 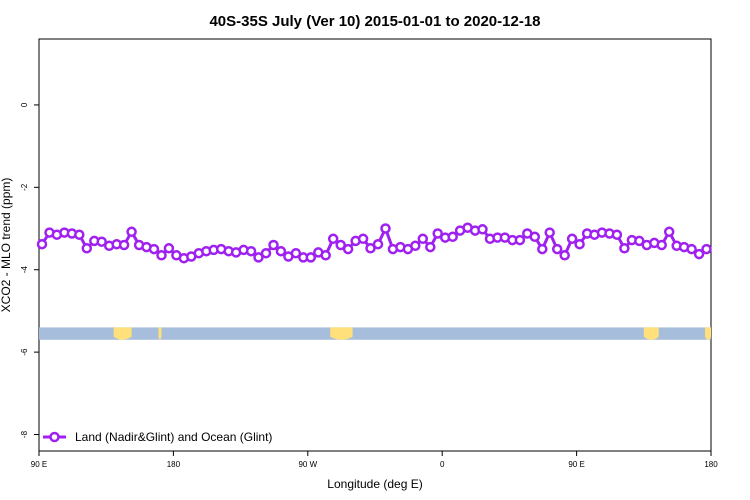 What do you see at coordinates (24, 434) in the screenshot?
I see `y-tick-label: -8` at bounding box center [24, 434].